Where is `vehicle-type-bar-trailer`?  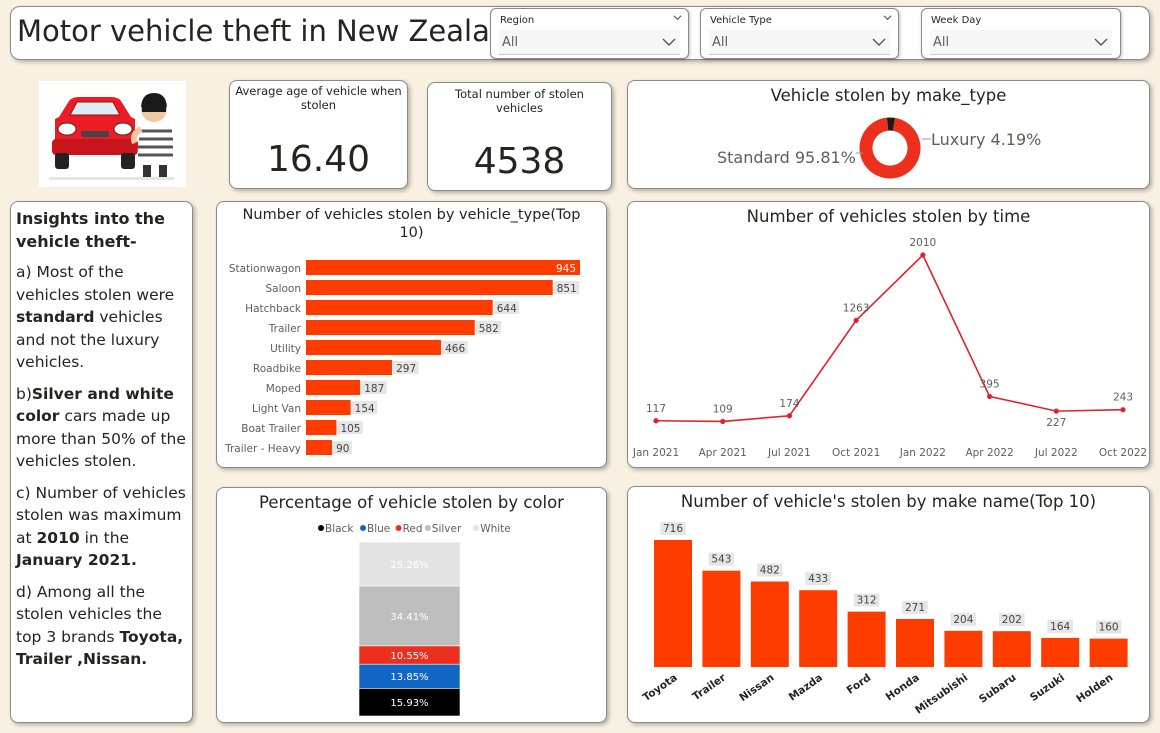
vehicle-type-bar-trailer is located at coordinates (390, 327).